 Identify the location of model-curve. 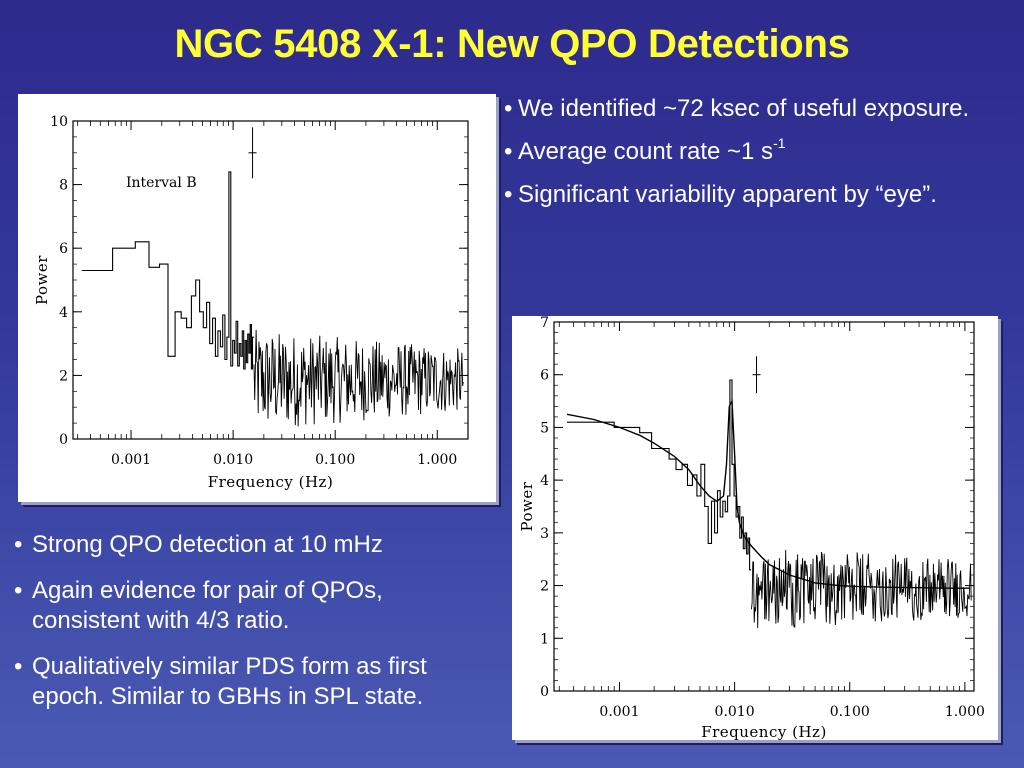
(768, 493).